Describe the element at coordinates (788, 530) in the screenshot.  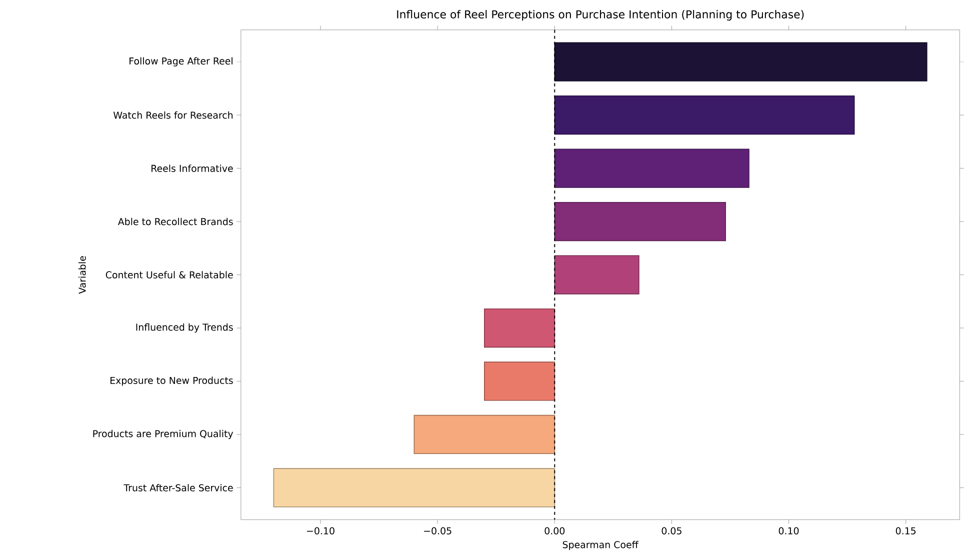
I see `x-tick-label: 0.10` at that location.